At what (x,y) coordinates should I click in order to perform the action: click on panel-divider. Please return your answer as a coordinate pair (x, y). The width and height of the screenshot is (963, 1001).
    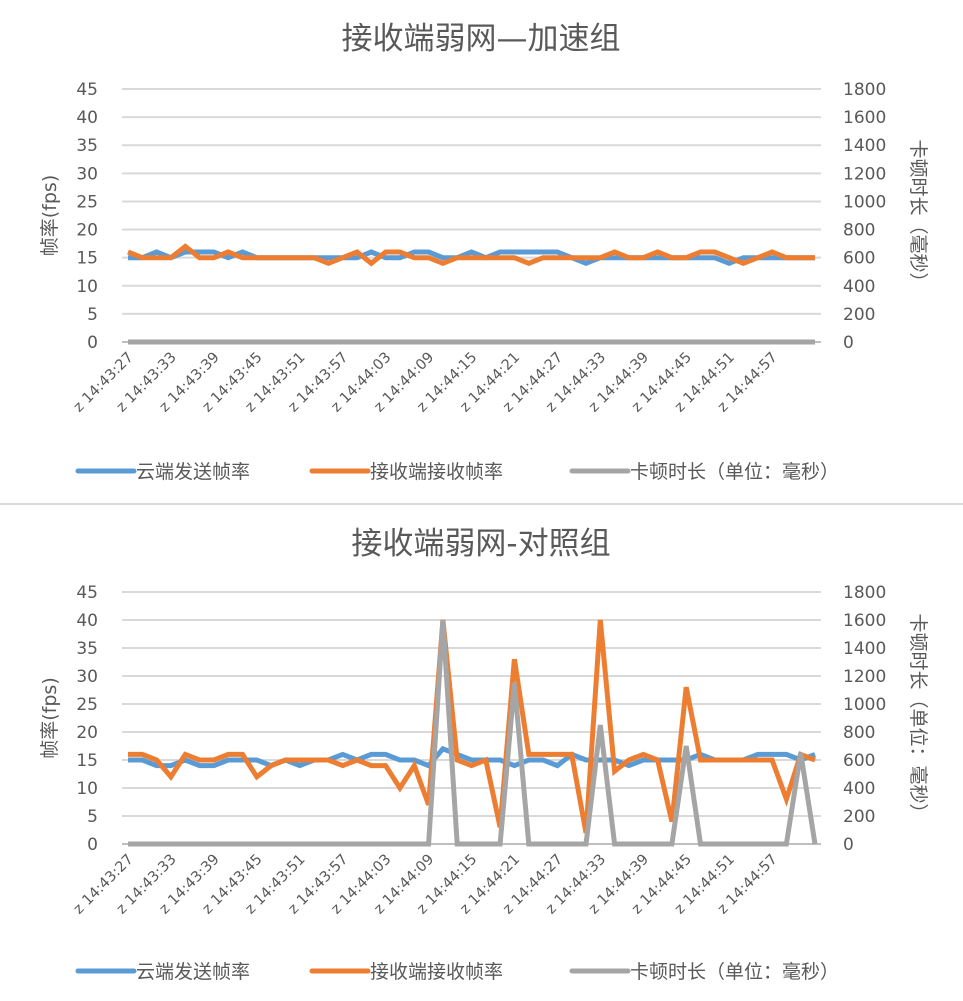
    Looking at the image, I should click on (481, 504).